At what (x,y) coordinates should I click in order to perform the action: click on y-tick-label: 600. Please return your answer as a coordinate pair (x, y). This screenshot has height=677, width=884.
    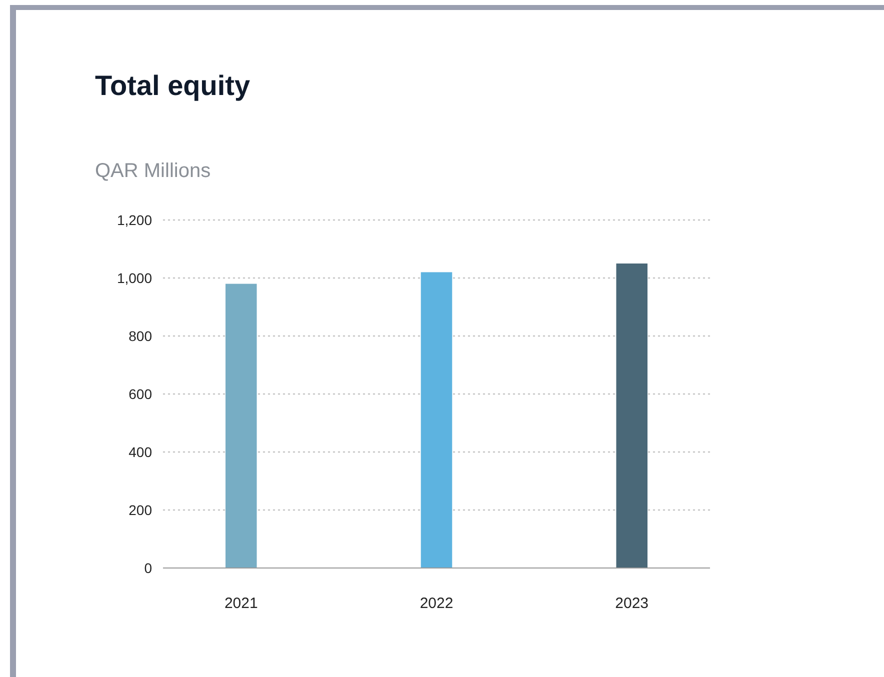
    Looking at the image, I should click on (140, 394).